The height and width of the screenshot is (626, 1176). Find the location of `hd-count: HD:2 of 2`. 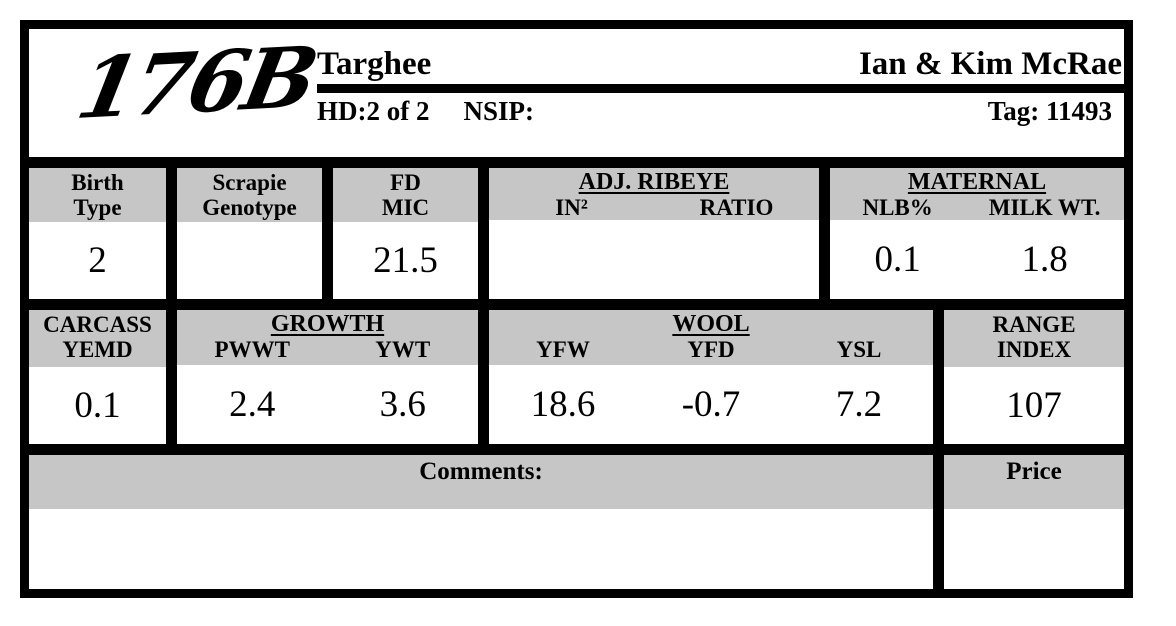

hd-count: HD:2 of 2 is located at coordinates (373, 111).